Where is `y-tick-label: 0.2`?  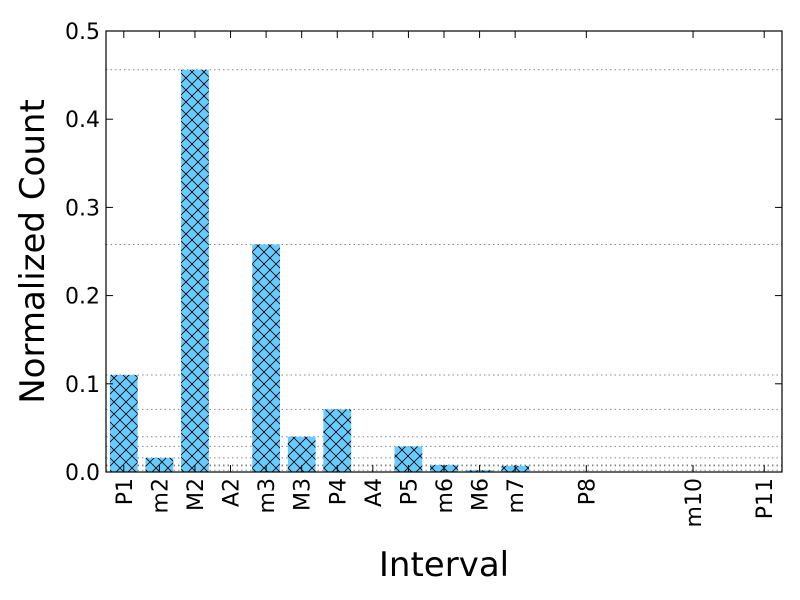 y-tick-label: 0.2 is located at coordinates (82, 297).